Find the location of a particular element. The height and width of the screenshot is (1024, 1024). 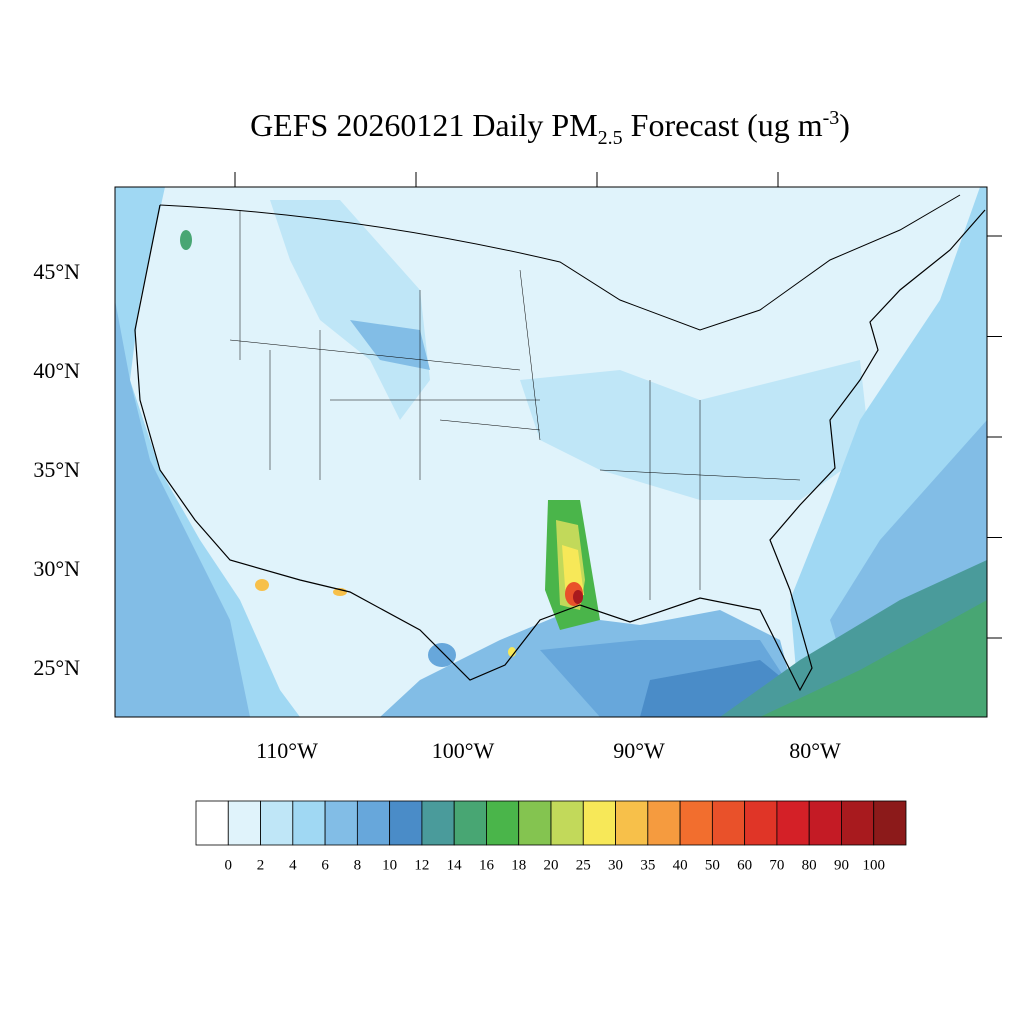

colorbar-label: 50 is located at coordinates (712, 865).